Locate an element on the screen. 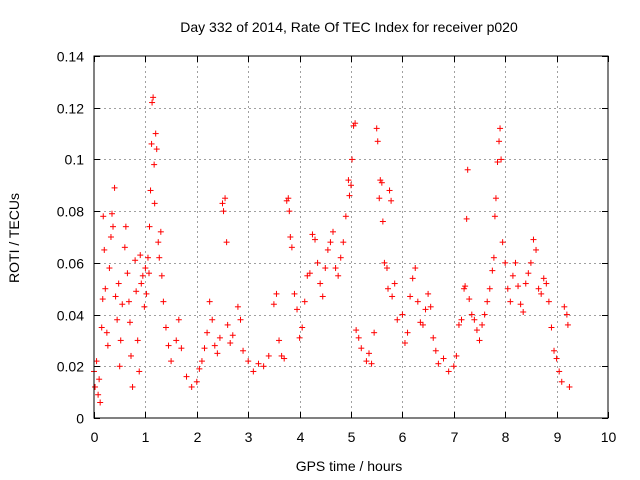 The height and width of the screenshot is (480, 640). x-tick-label: 7 is located at coordinates (455, 437).